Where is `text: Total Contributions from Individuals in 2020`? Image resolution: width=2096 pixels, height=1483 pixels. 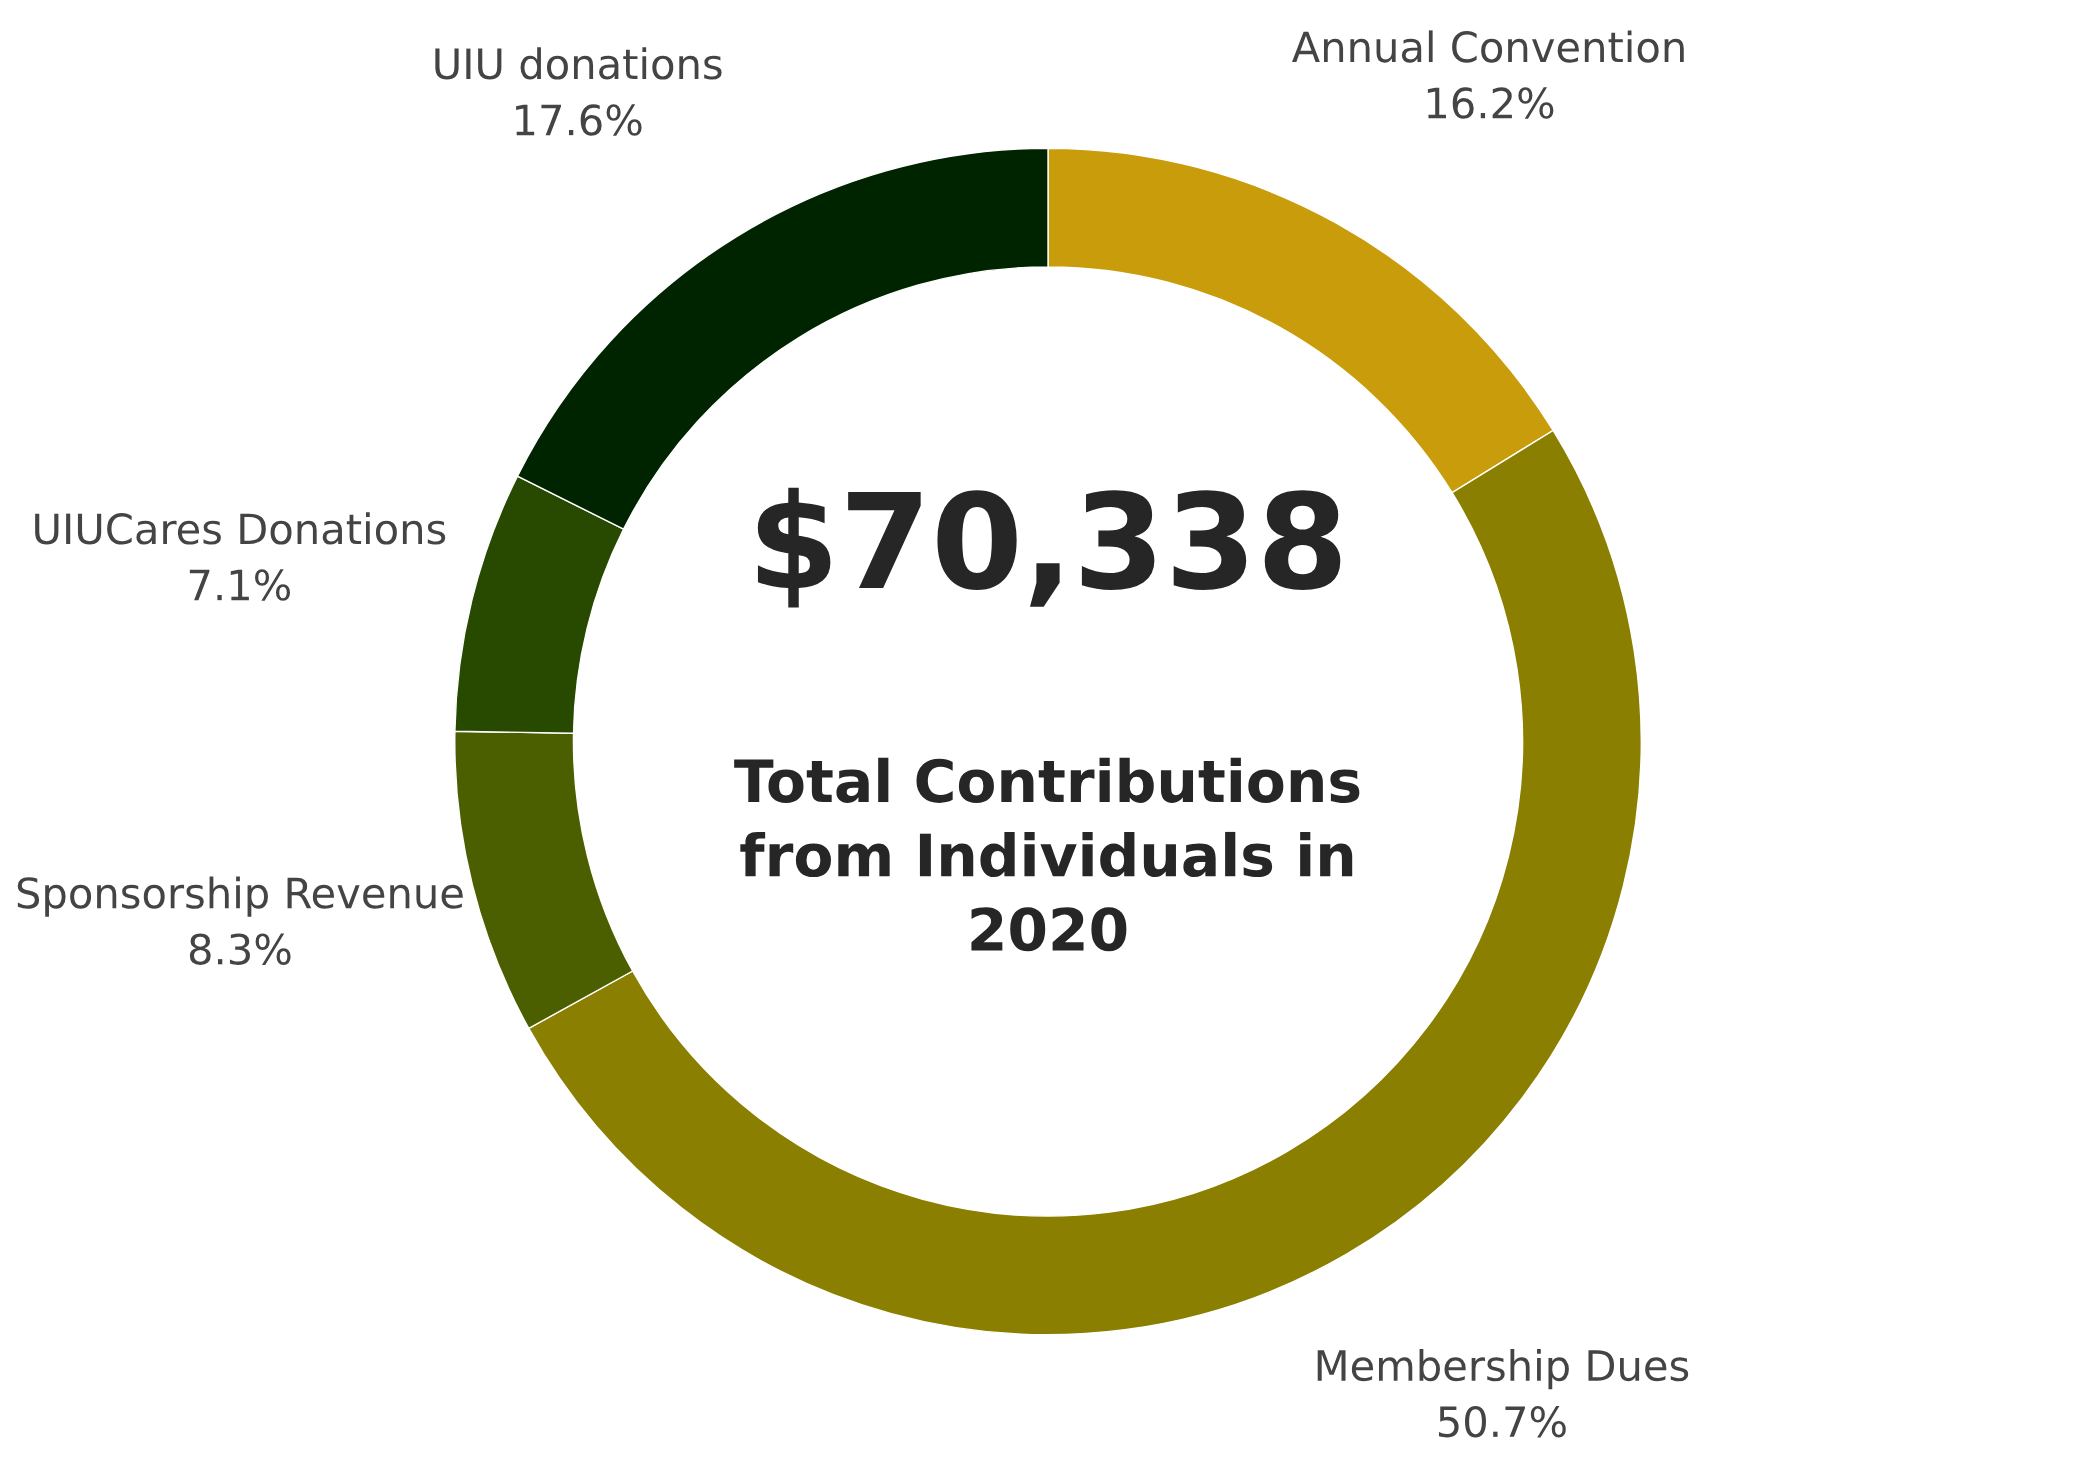
text: Total Contributions from Individuals in 2020 is located at coordinates (1047, 854).